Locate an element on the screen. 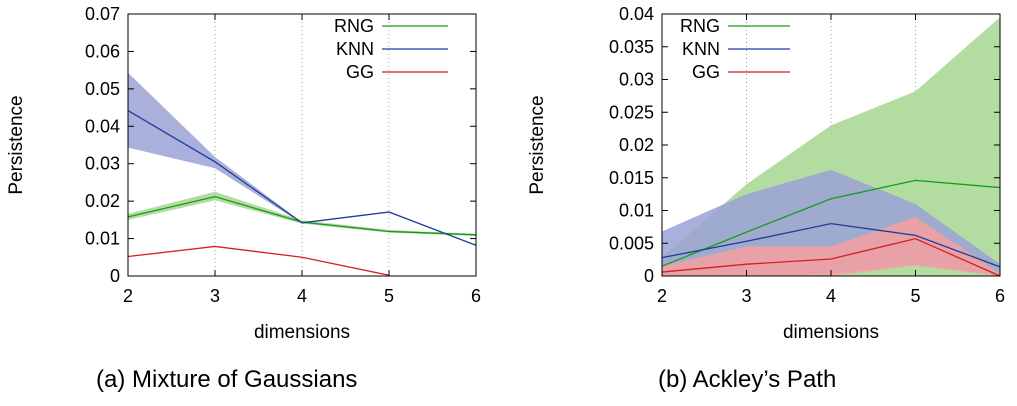 The image size is (1017, 406). band-knn is located at coordinates (302, 159).